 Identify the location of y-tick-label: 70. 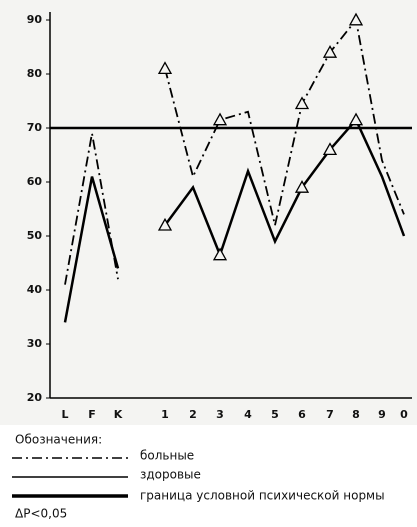
(35, 127).